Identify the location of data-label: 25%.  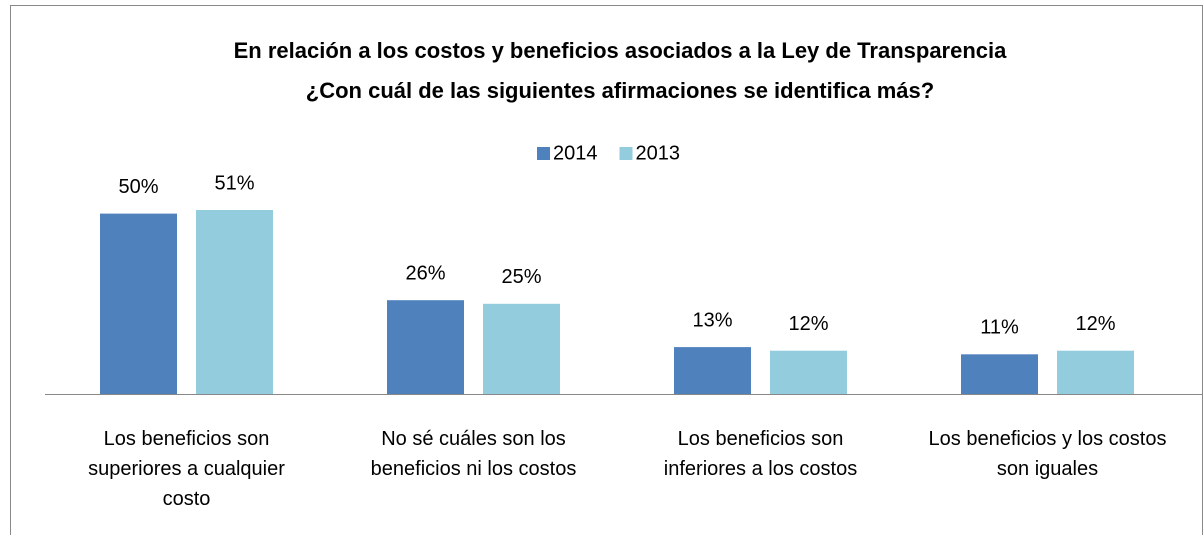
(521, 277).